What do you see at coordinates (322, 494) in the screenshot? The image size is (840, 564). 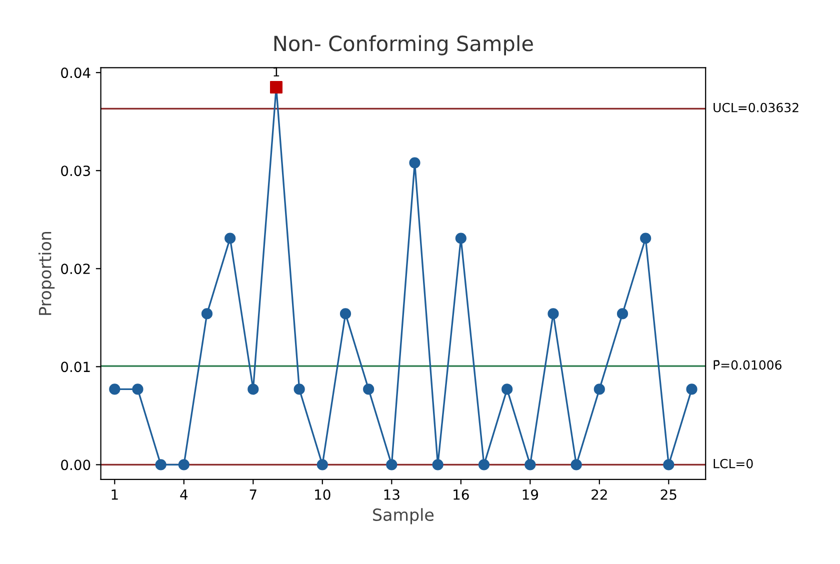 I see `x-tick-label: 10` at bounding box center [322, 494].